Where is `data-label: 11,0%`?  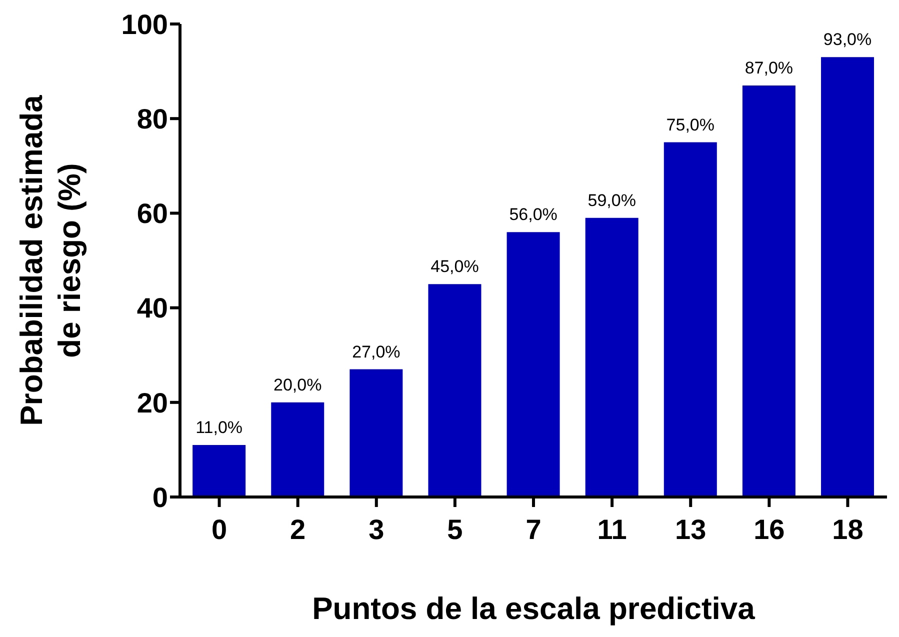
data-label: 11,0% is located at coordinates (219, 427).